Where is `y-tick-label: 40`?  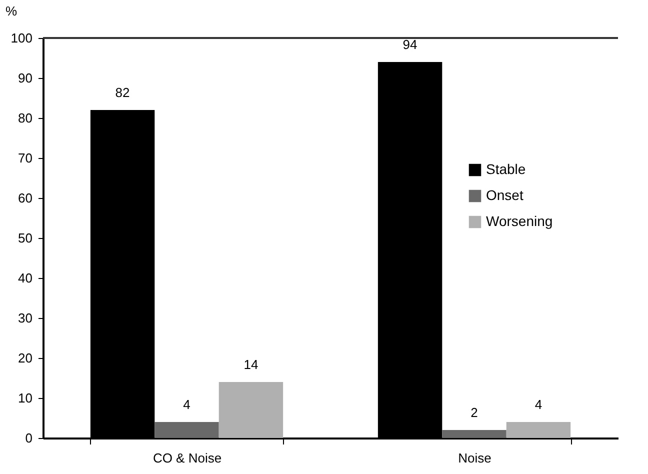 y-tick-label: 40 is located at coordinates (25, 278).